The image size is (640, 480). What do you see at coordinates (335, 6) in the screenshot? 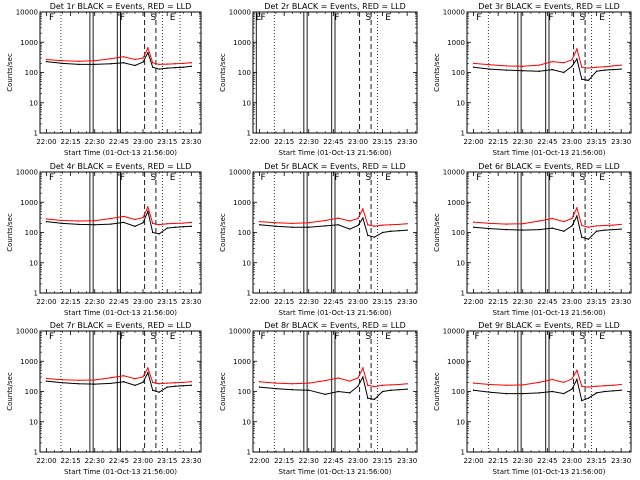
I see `panel-title: Det 2r BLACK = Events, RED = LLD` at bounding box center [335, 6].